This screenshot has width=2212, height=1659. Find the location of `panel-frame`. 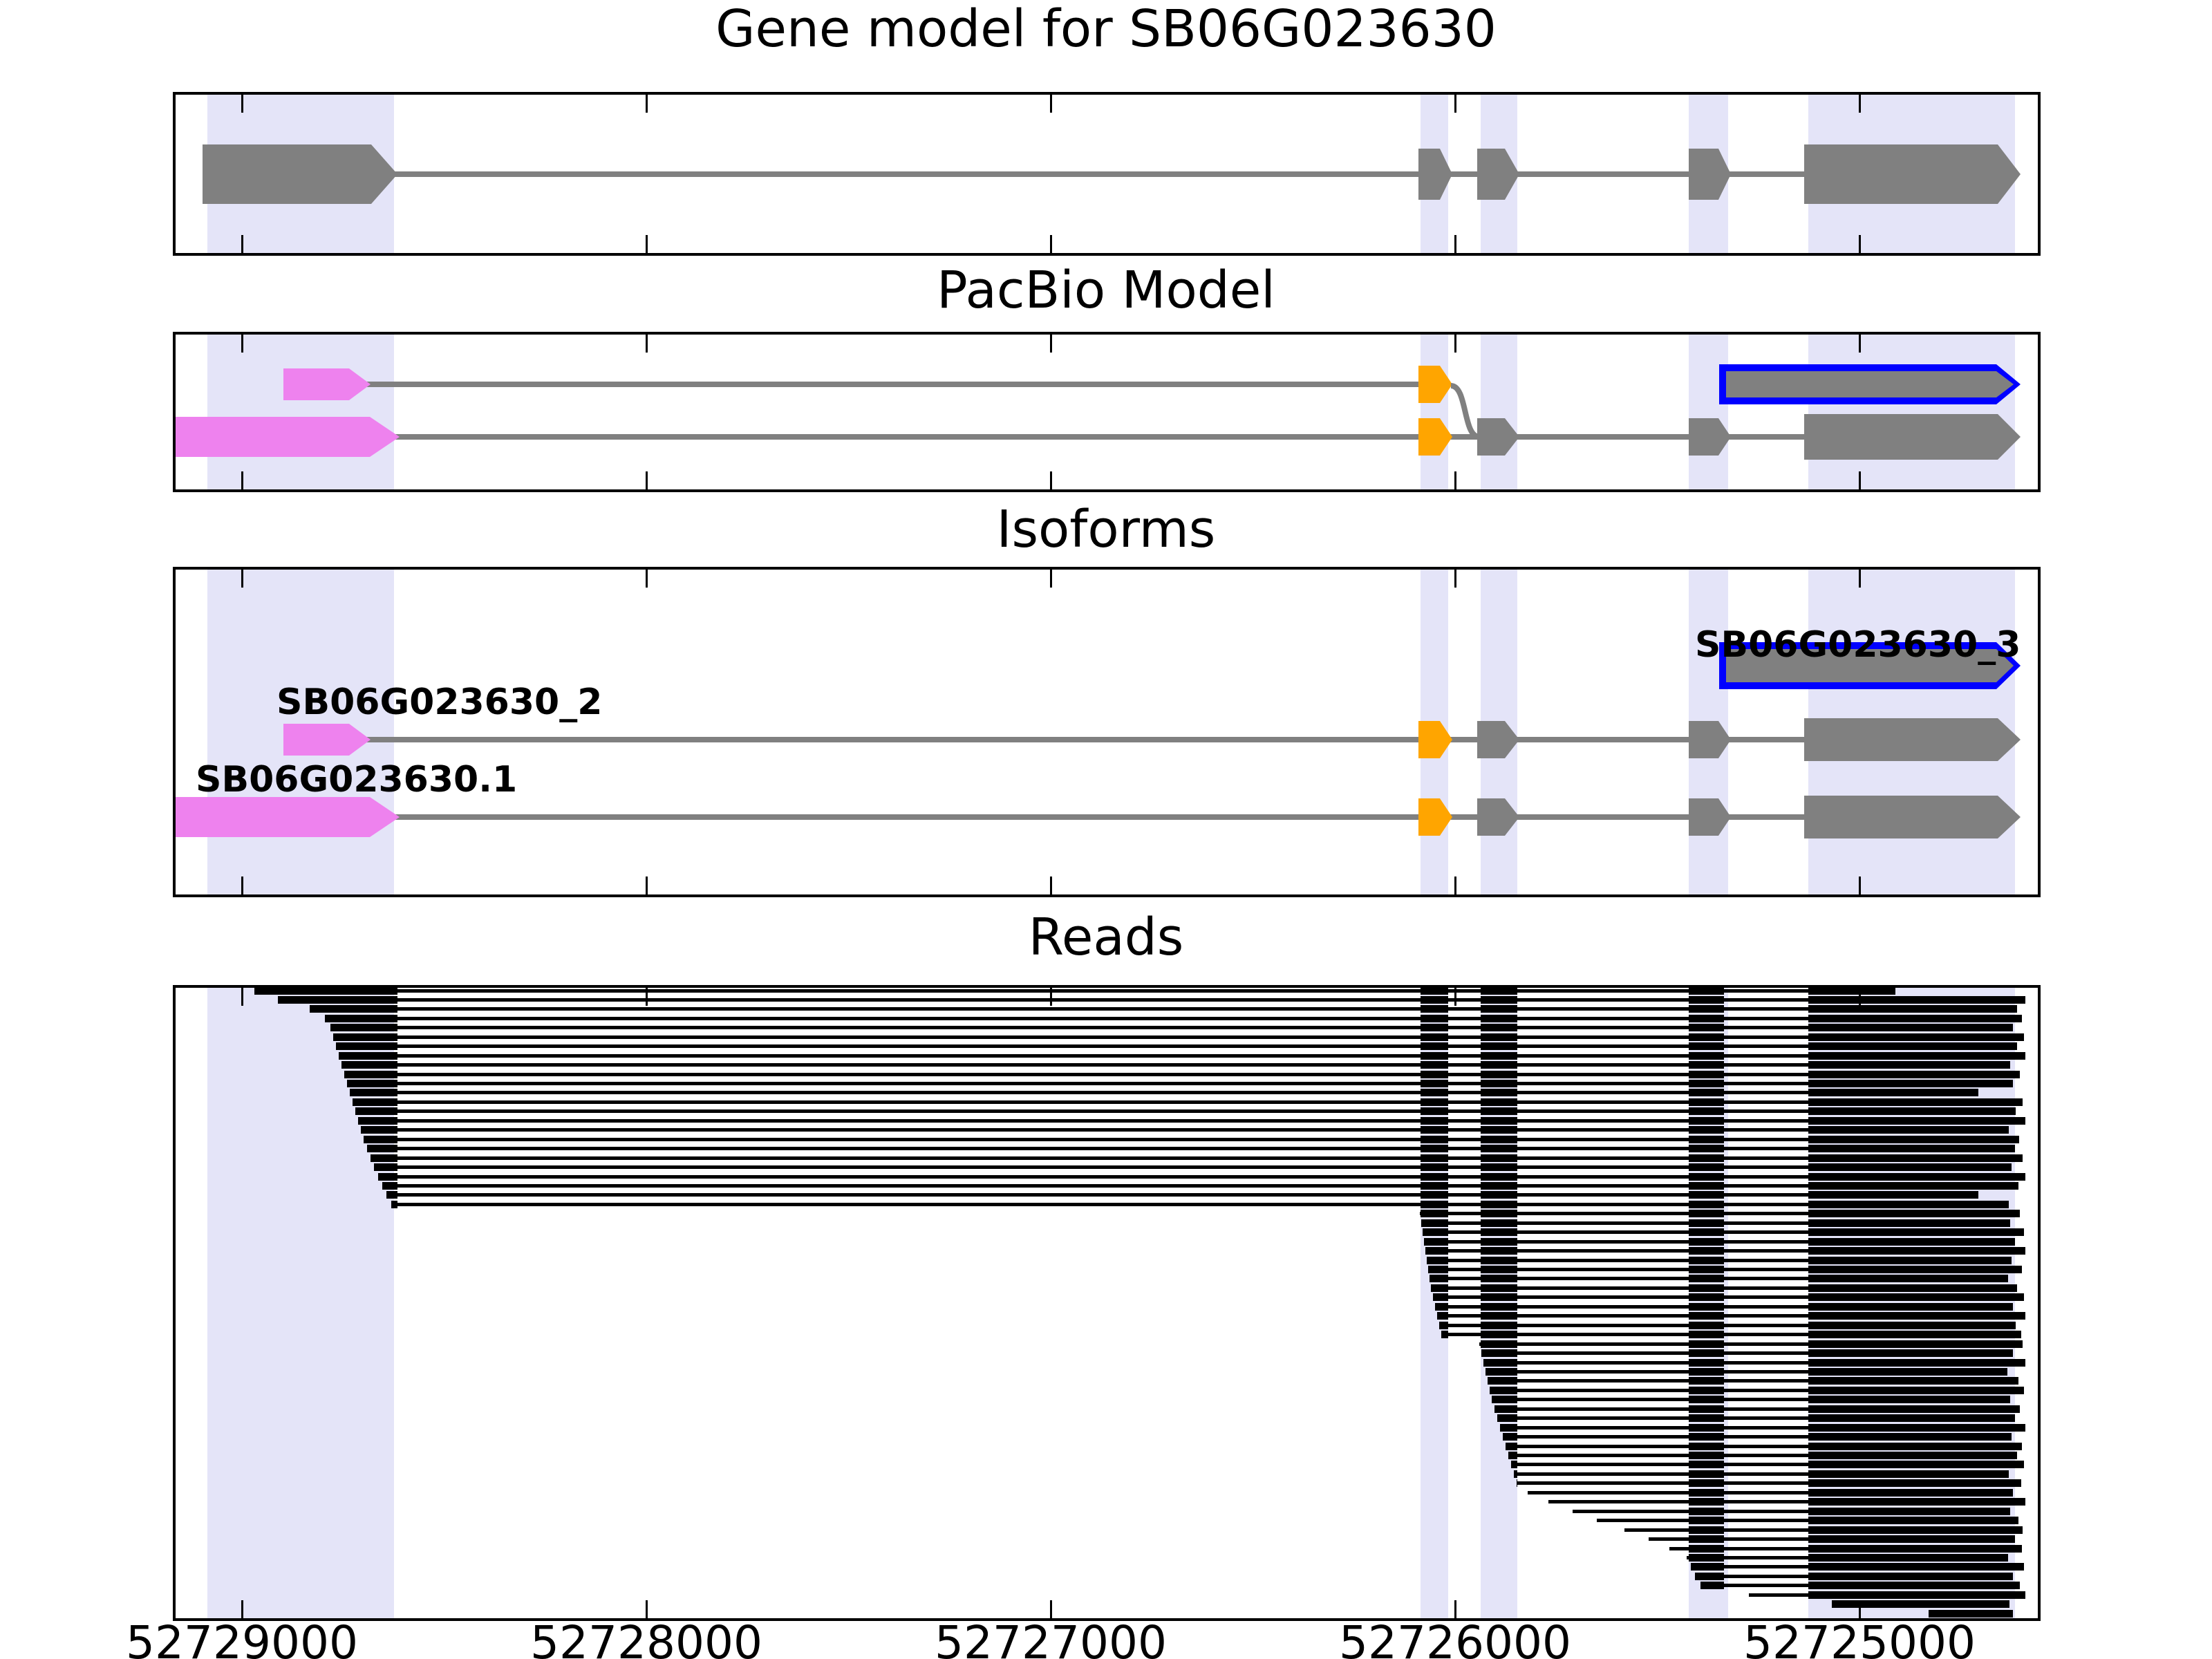

panel-frame is located at coordinates (1107, 412).